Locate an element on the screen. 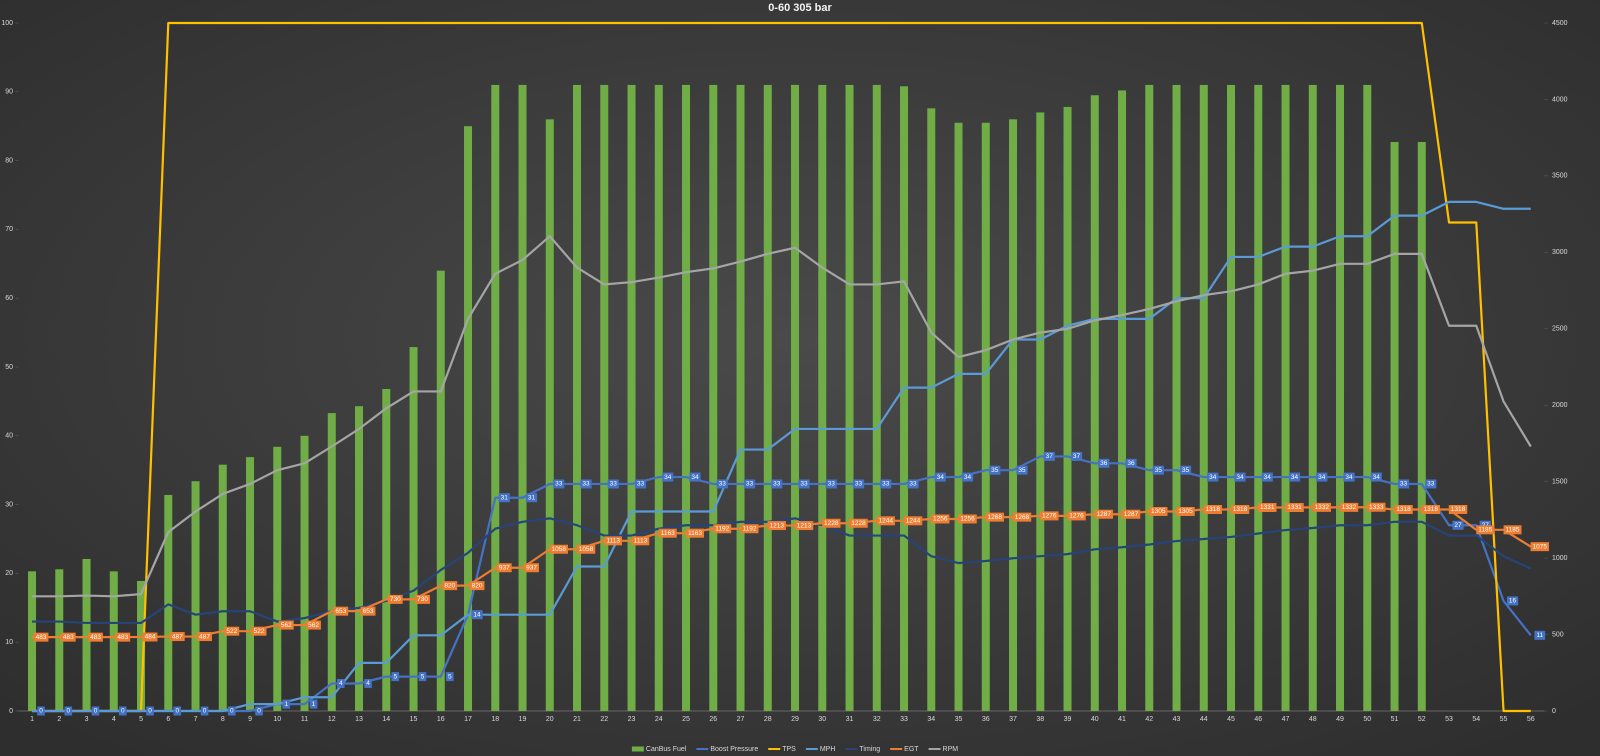  legend-label: RPM is located at coordinates (951, 749).